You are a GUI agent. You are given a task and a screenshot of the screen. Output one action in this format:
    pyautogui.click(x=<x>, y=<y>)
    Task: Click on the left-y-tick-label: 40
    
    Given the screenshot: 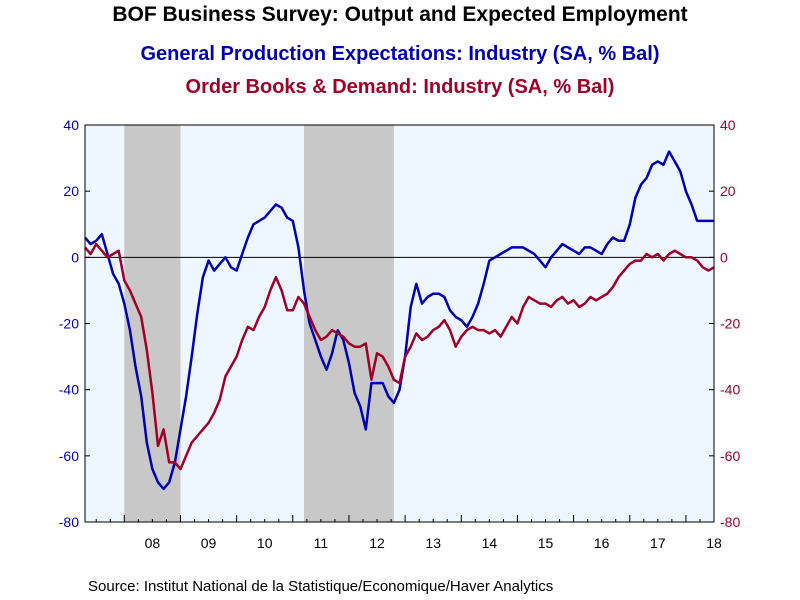 What is the action you would take?
    pyautogui.click(x=71, y=125)
    